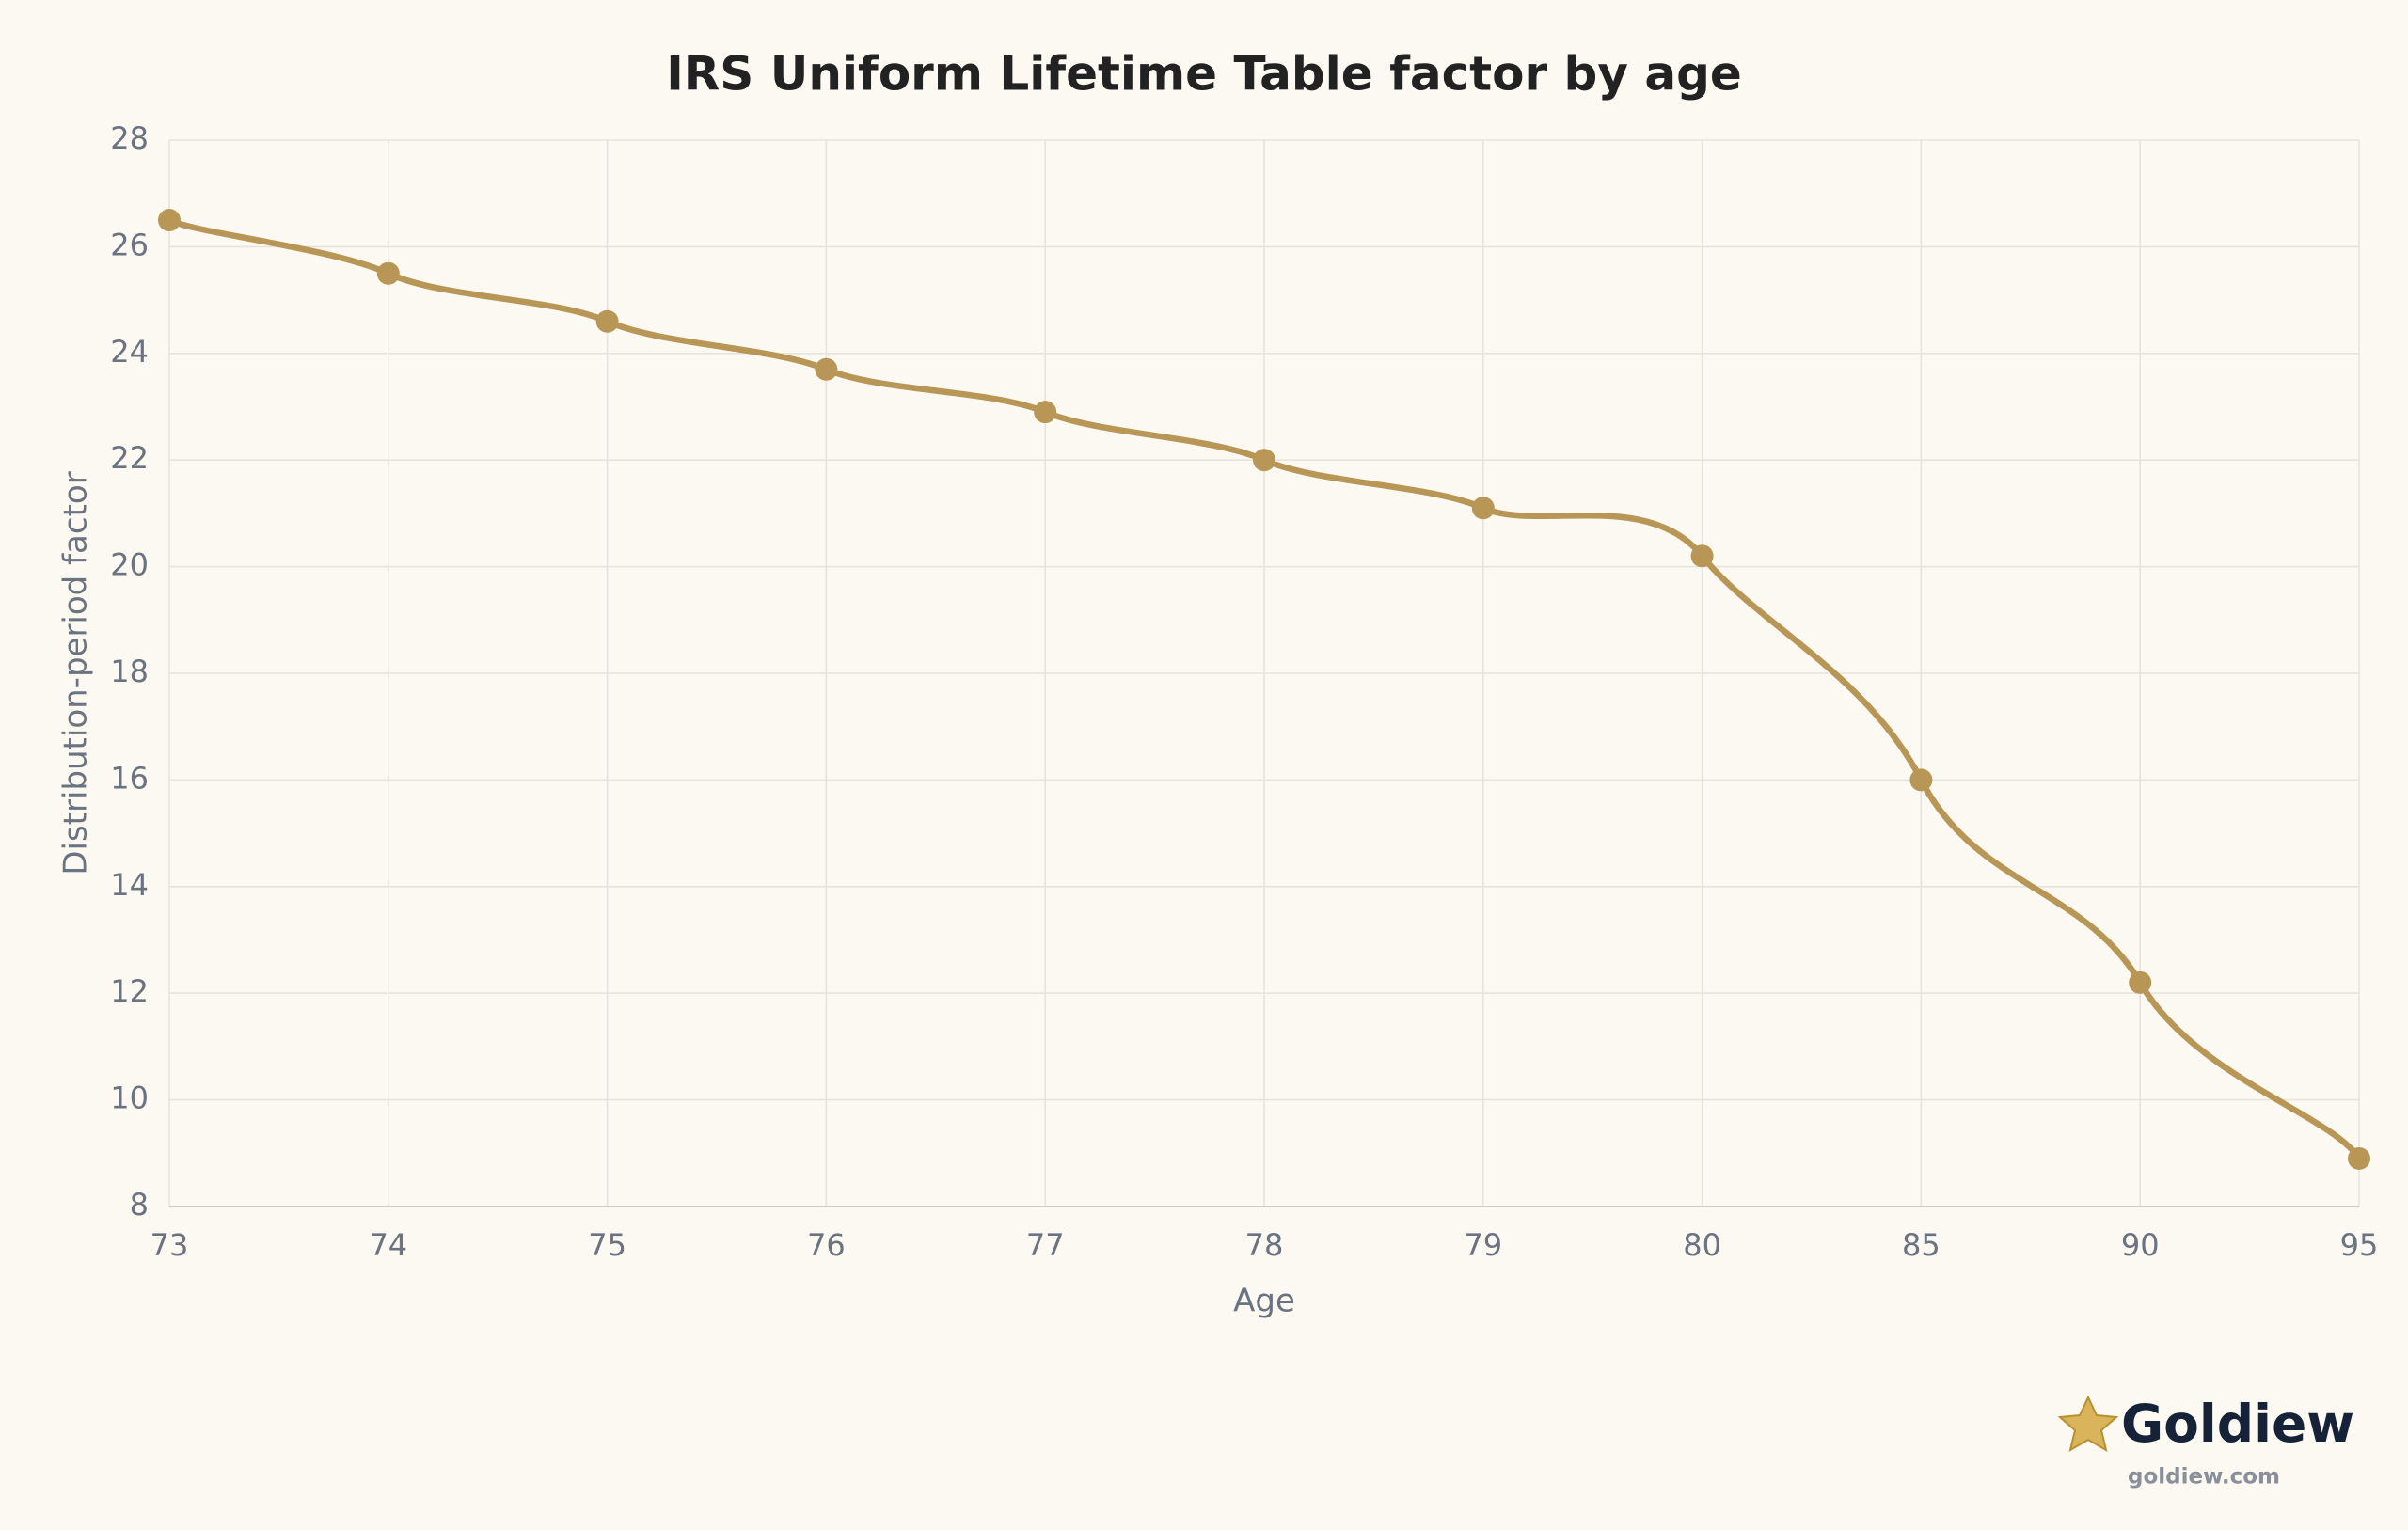  What do you see at coordinates (1265, 1245) in the screenshot?
I see `x-tick-label: 78` at bounding box center [1265, 1245].